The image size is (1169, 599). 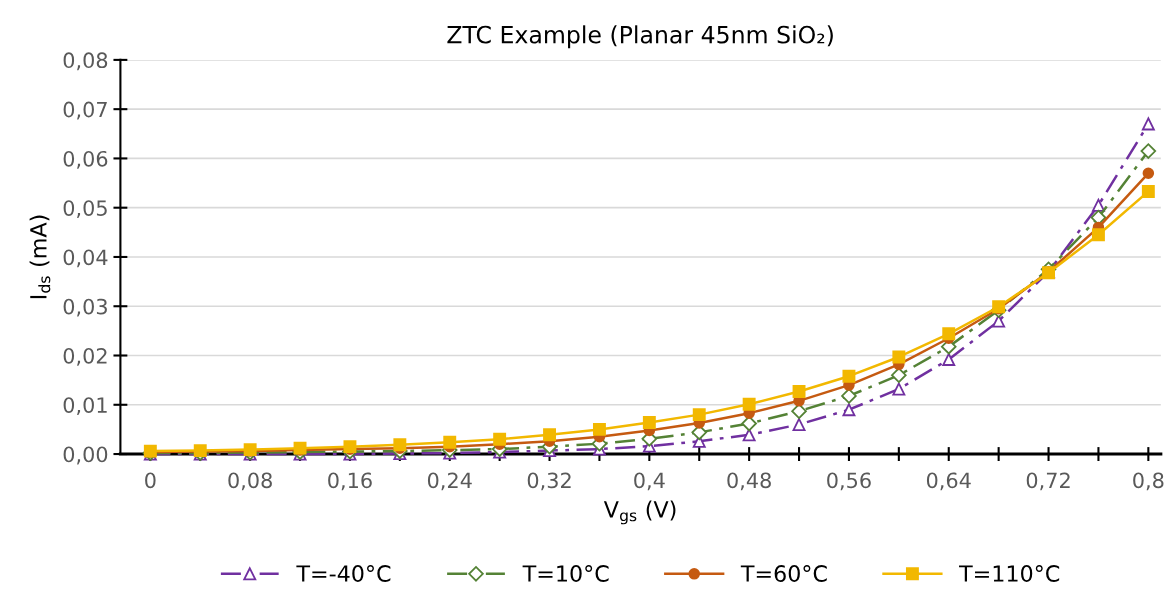 What do you see at coordinates (343, 573) in the screenshot?
I see `legend-label: T=-40°C` at bounding box center [343, 573].